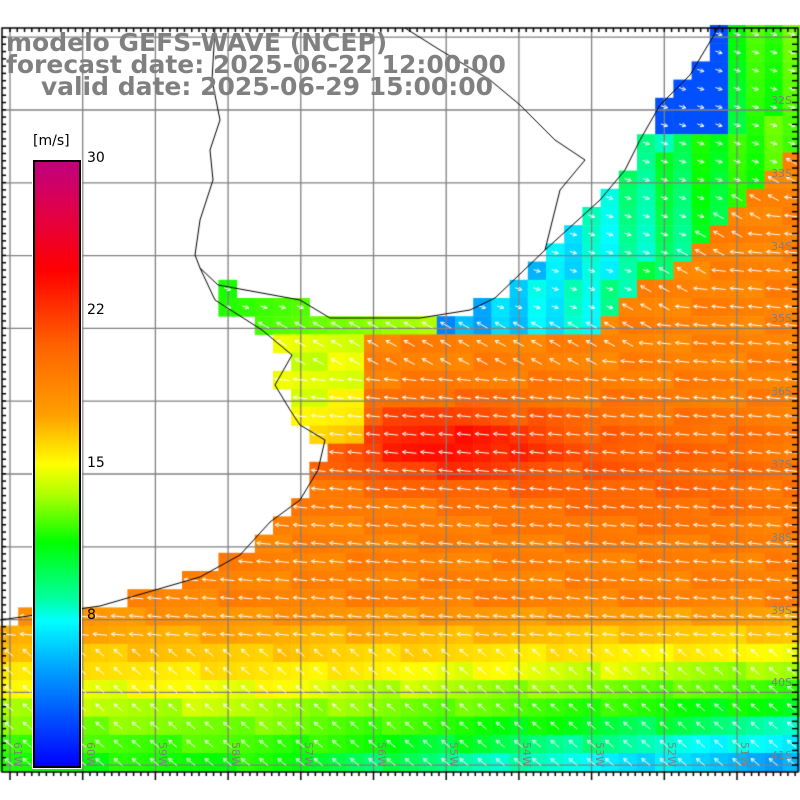 This screenshot has height=800, width=800. What do you see at coordinates (250, 86) in the screenshot?
I see `valid-date: valid date: 2025-06-29 15:00:00` at bounding box center [250, 86].